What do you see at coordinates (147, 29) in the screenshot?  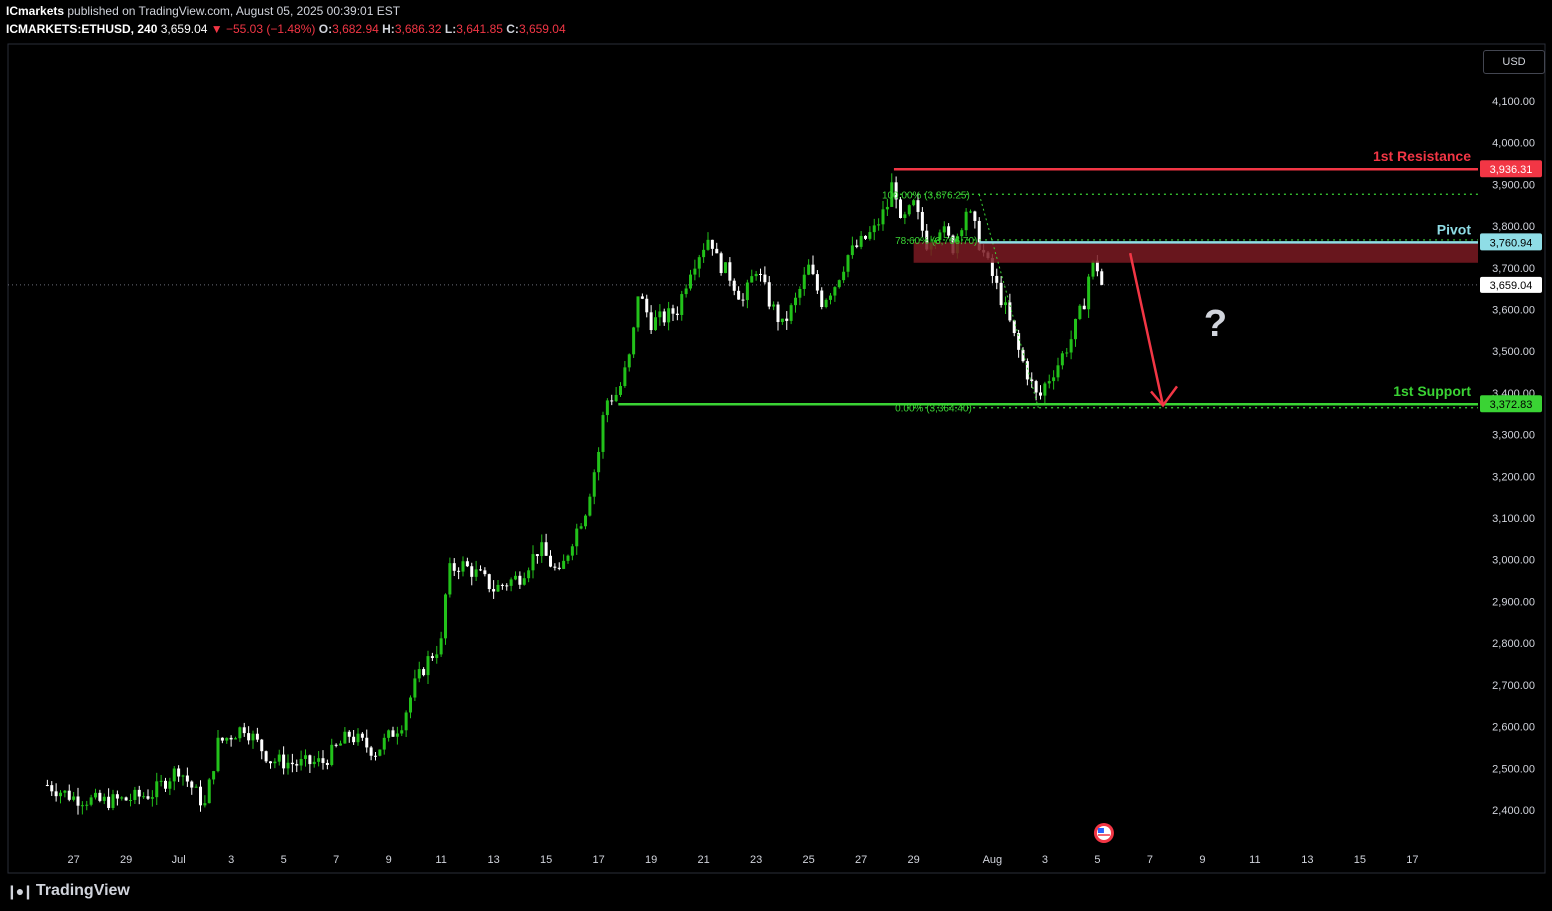 I see `interval: 240` at bounding box center [147, 29].